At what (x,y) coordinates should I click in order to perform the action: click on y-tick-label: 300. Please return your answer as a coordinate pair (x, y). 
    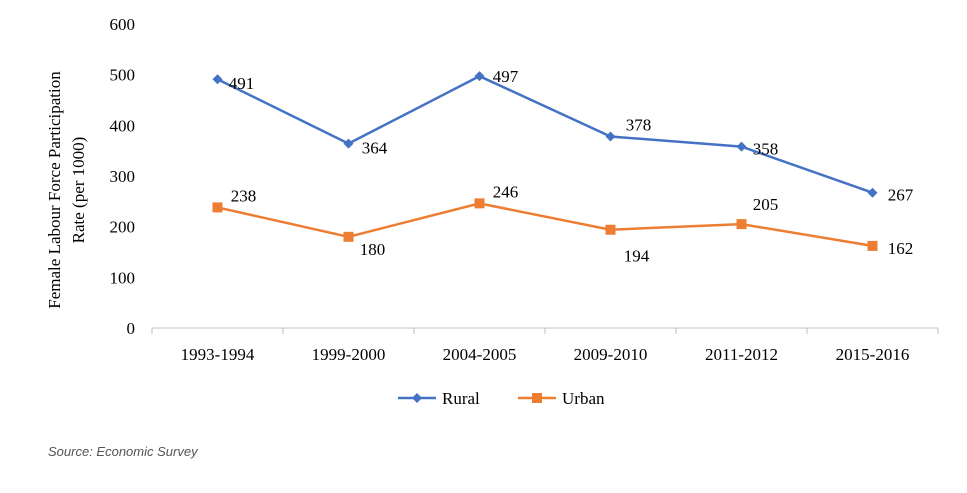
    Looking at the image, I should click on (123, 176).